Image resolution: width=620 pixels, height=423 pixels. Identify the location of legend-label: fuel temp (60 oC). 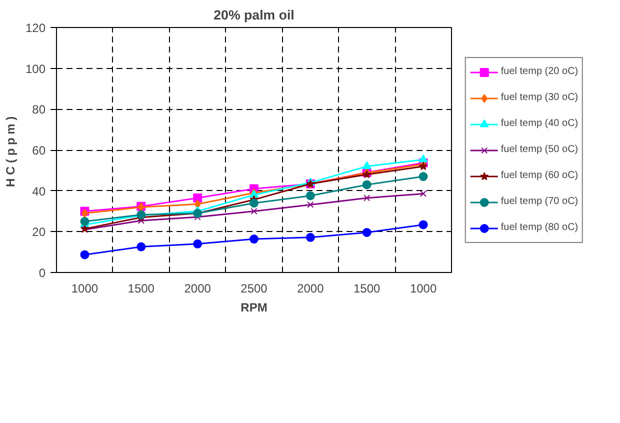
(539, 175).